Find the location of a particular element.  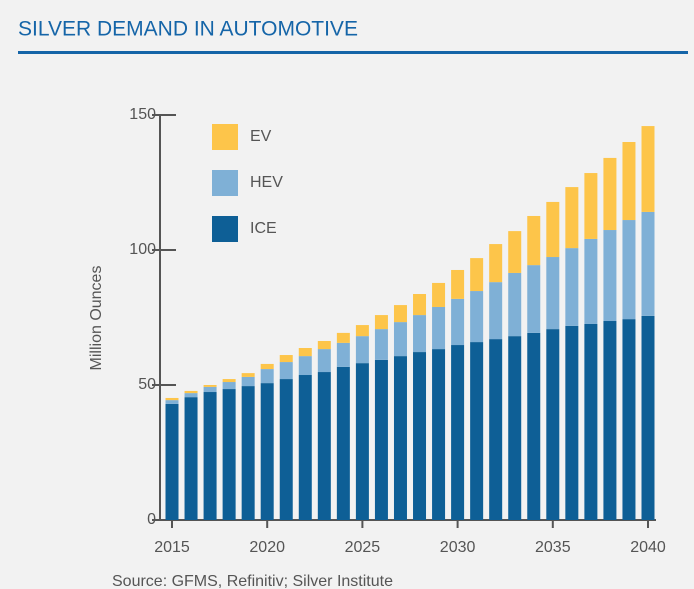

chart-title: SILVER DEMAND IN AUTOMOTIVE is located at coordinates (188, 29).